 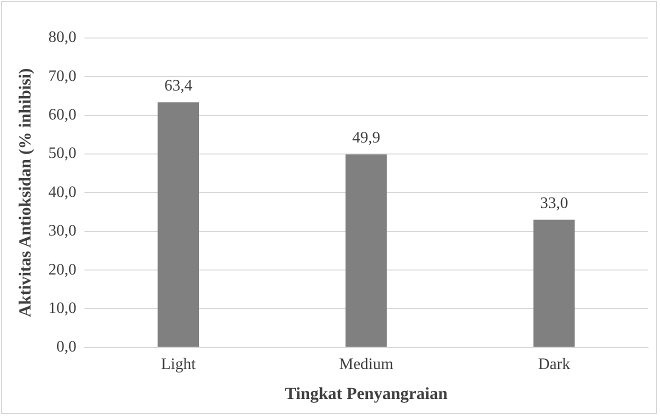 What do you see at coordinates (62, 37) in the screenshot?
I see `y-tick-label: 80,0` at bounding box center [62, 37].